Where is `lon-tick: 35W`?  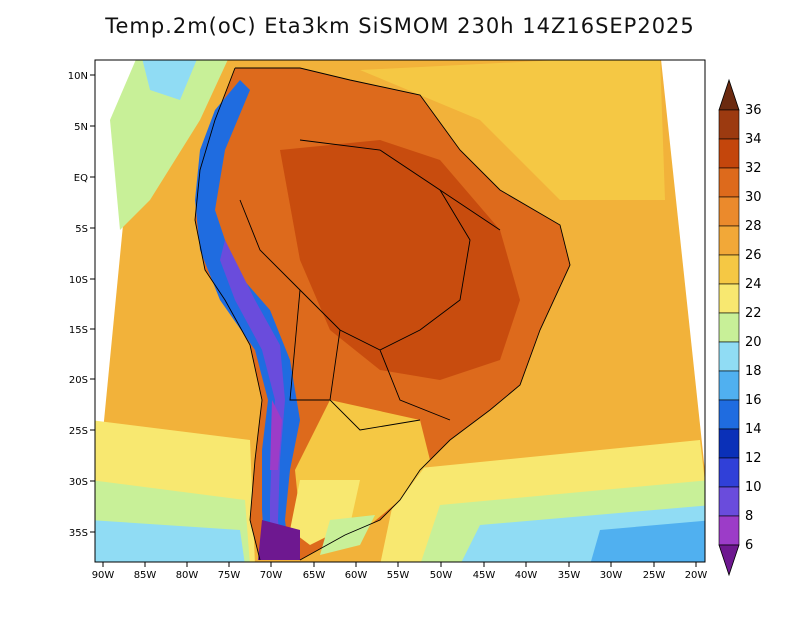 lon-tick: 35W is located at coordinates (569, 571).